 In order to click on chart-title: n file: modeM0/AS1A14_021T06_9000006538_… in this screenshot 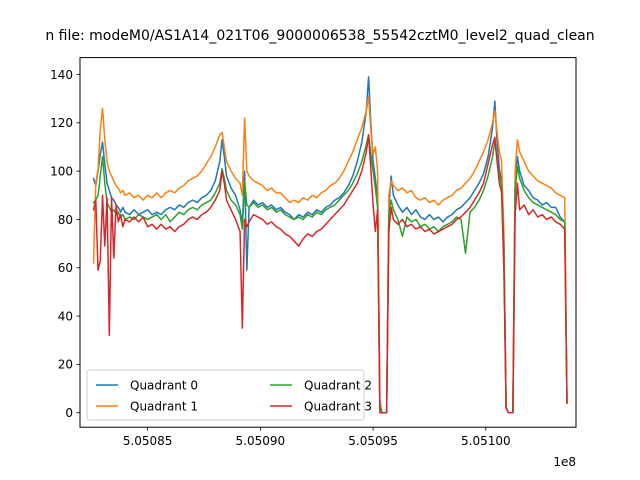, I will do `click(319, 36)`.